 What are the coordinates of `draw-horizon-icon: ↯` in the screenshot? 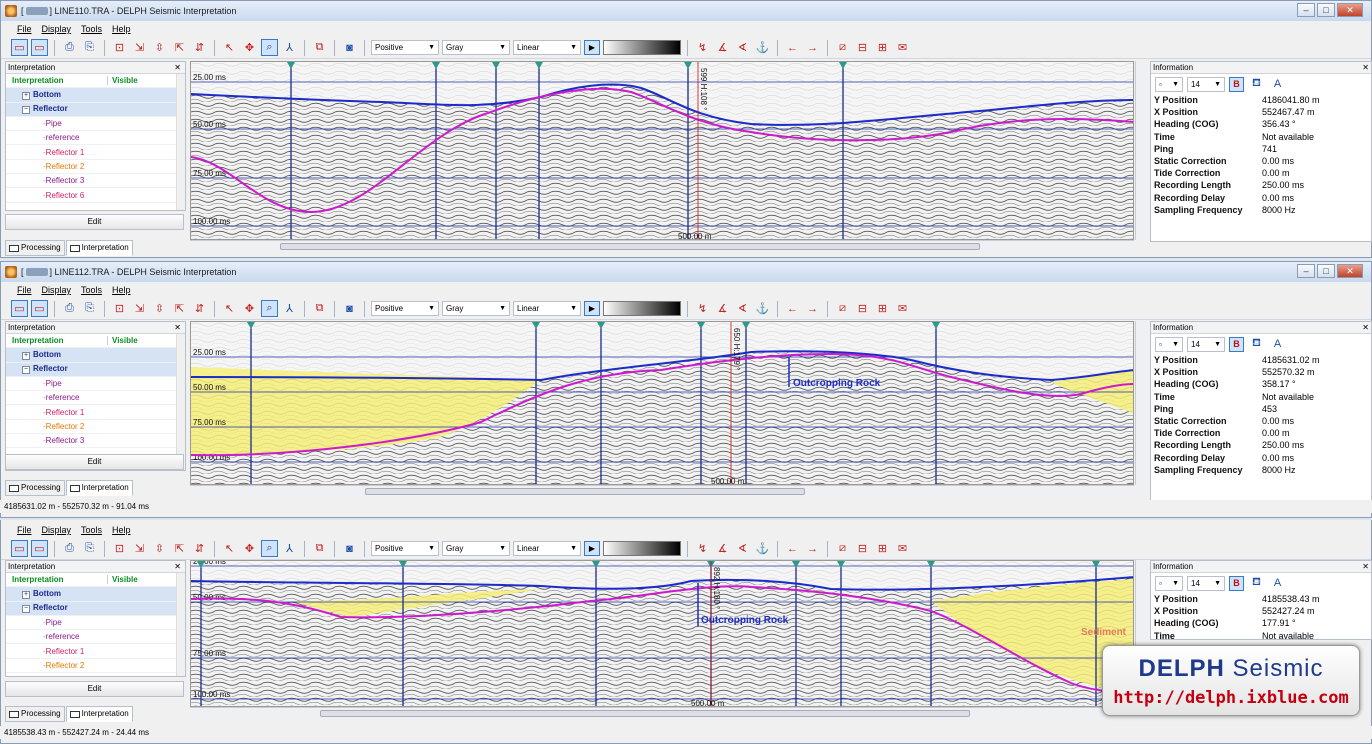 It's located at (702, 48).